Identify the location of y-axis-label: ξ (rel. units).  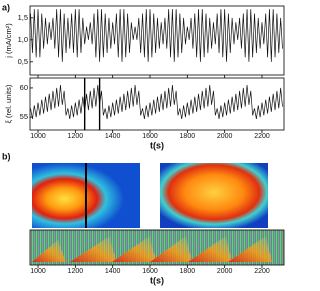
(8, 103).